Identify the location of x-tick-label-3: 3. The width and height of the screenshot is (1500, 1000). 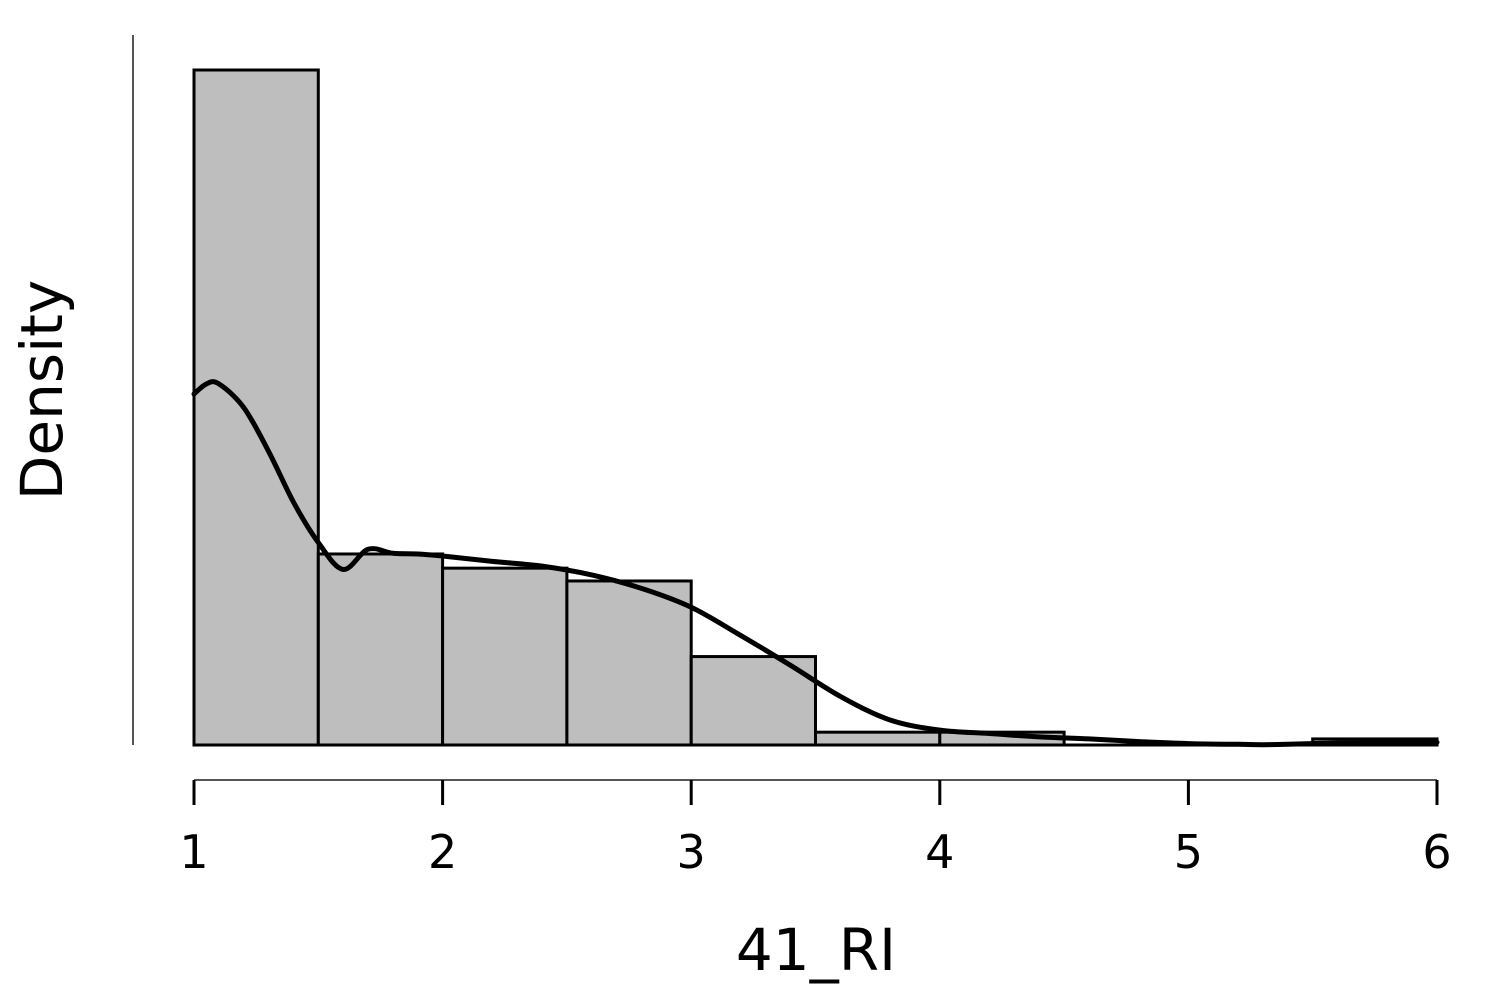
(691, 852).